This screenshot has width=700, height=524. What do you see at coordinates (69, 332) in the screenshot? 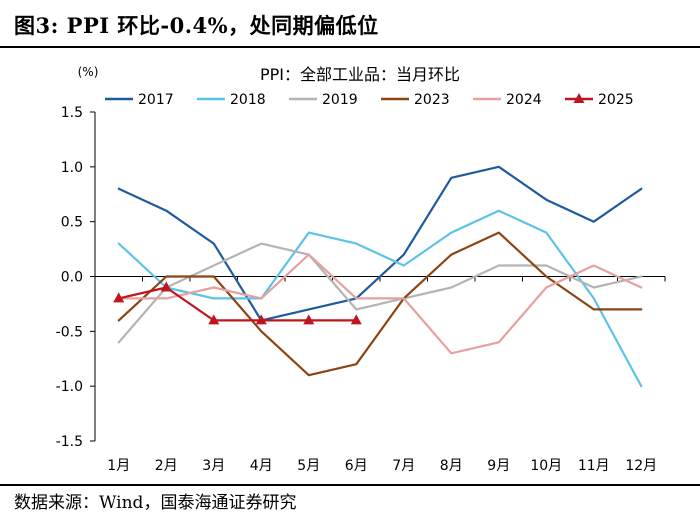
I see `y-tick-label: -0.5` at bounding box center [69, 332].